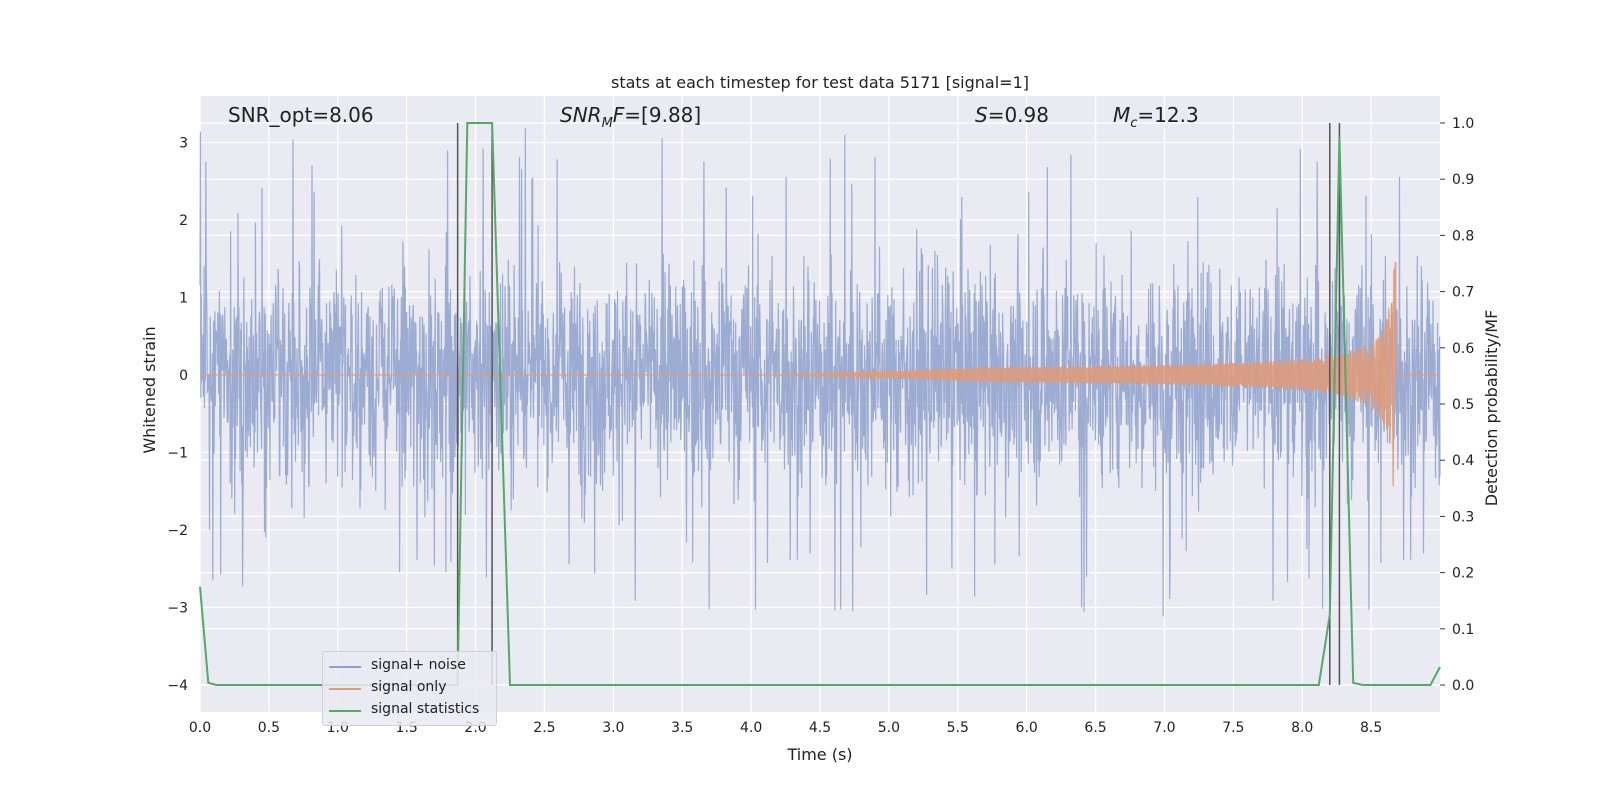 Image resolution: width=1600 pixels, height=800 pixels. I want to click on legend-label-signal-statistics: signal statistics, so click(425, 709).